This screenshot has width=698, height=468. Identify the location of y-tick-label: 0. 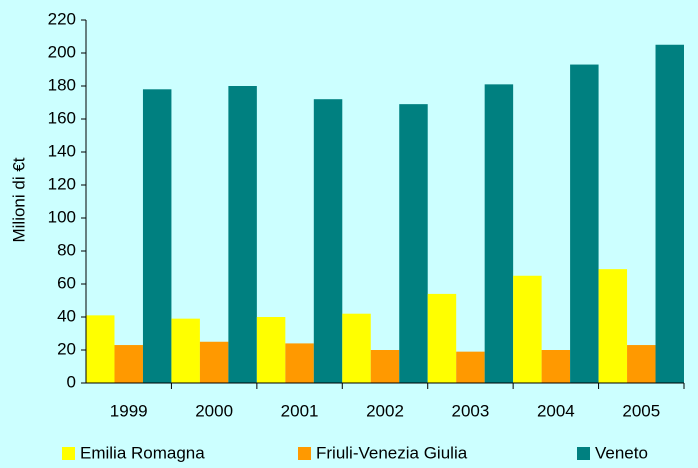
(71, 381).